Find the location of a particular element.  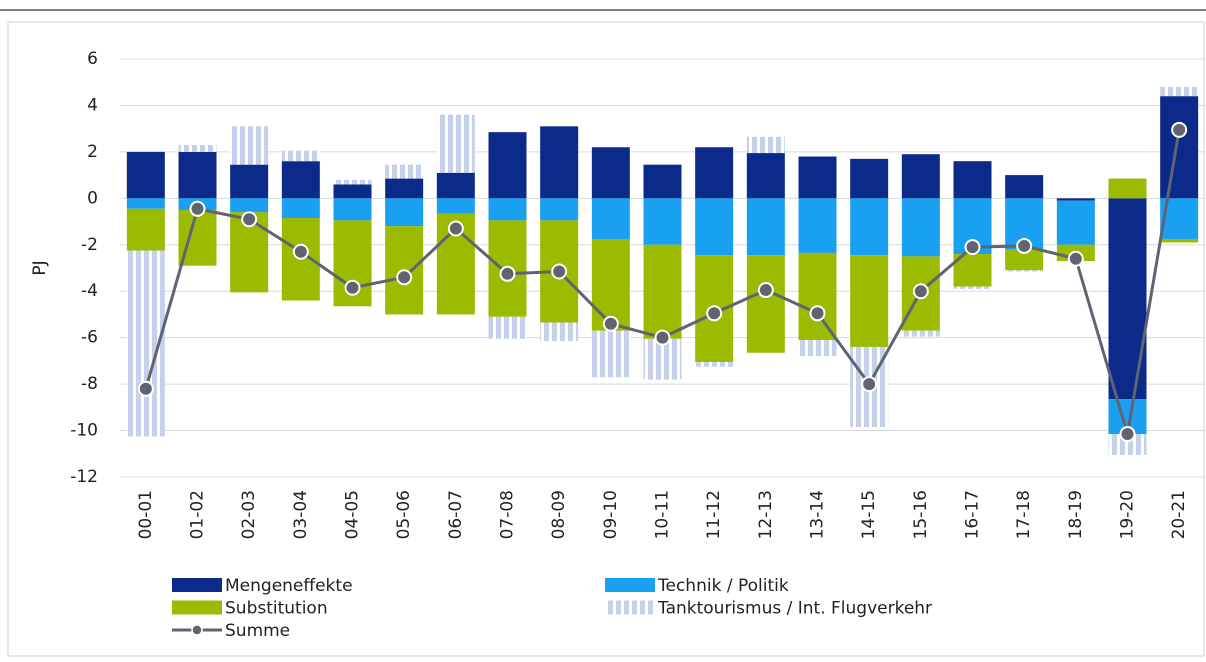

x-tick-label: 08-09 is located at coordinates (559, 514).